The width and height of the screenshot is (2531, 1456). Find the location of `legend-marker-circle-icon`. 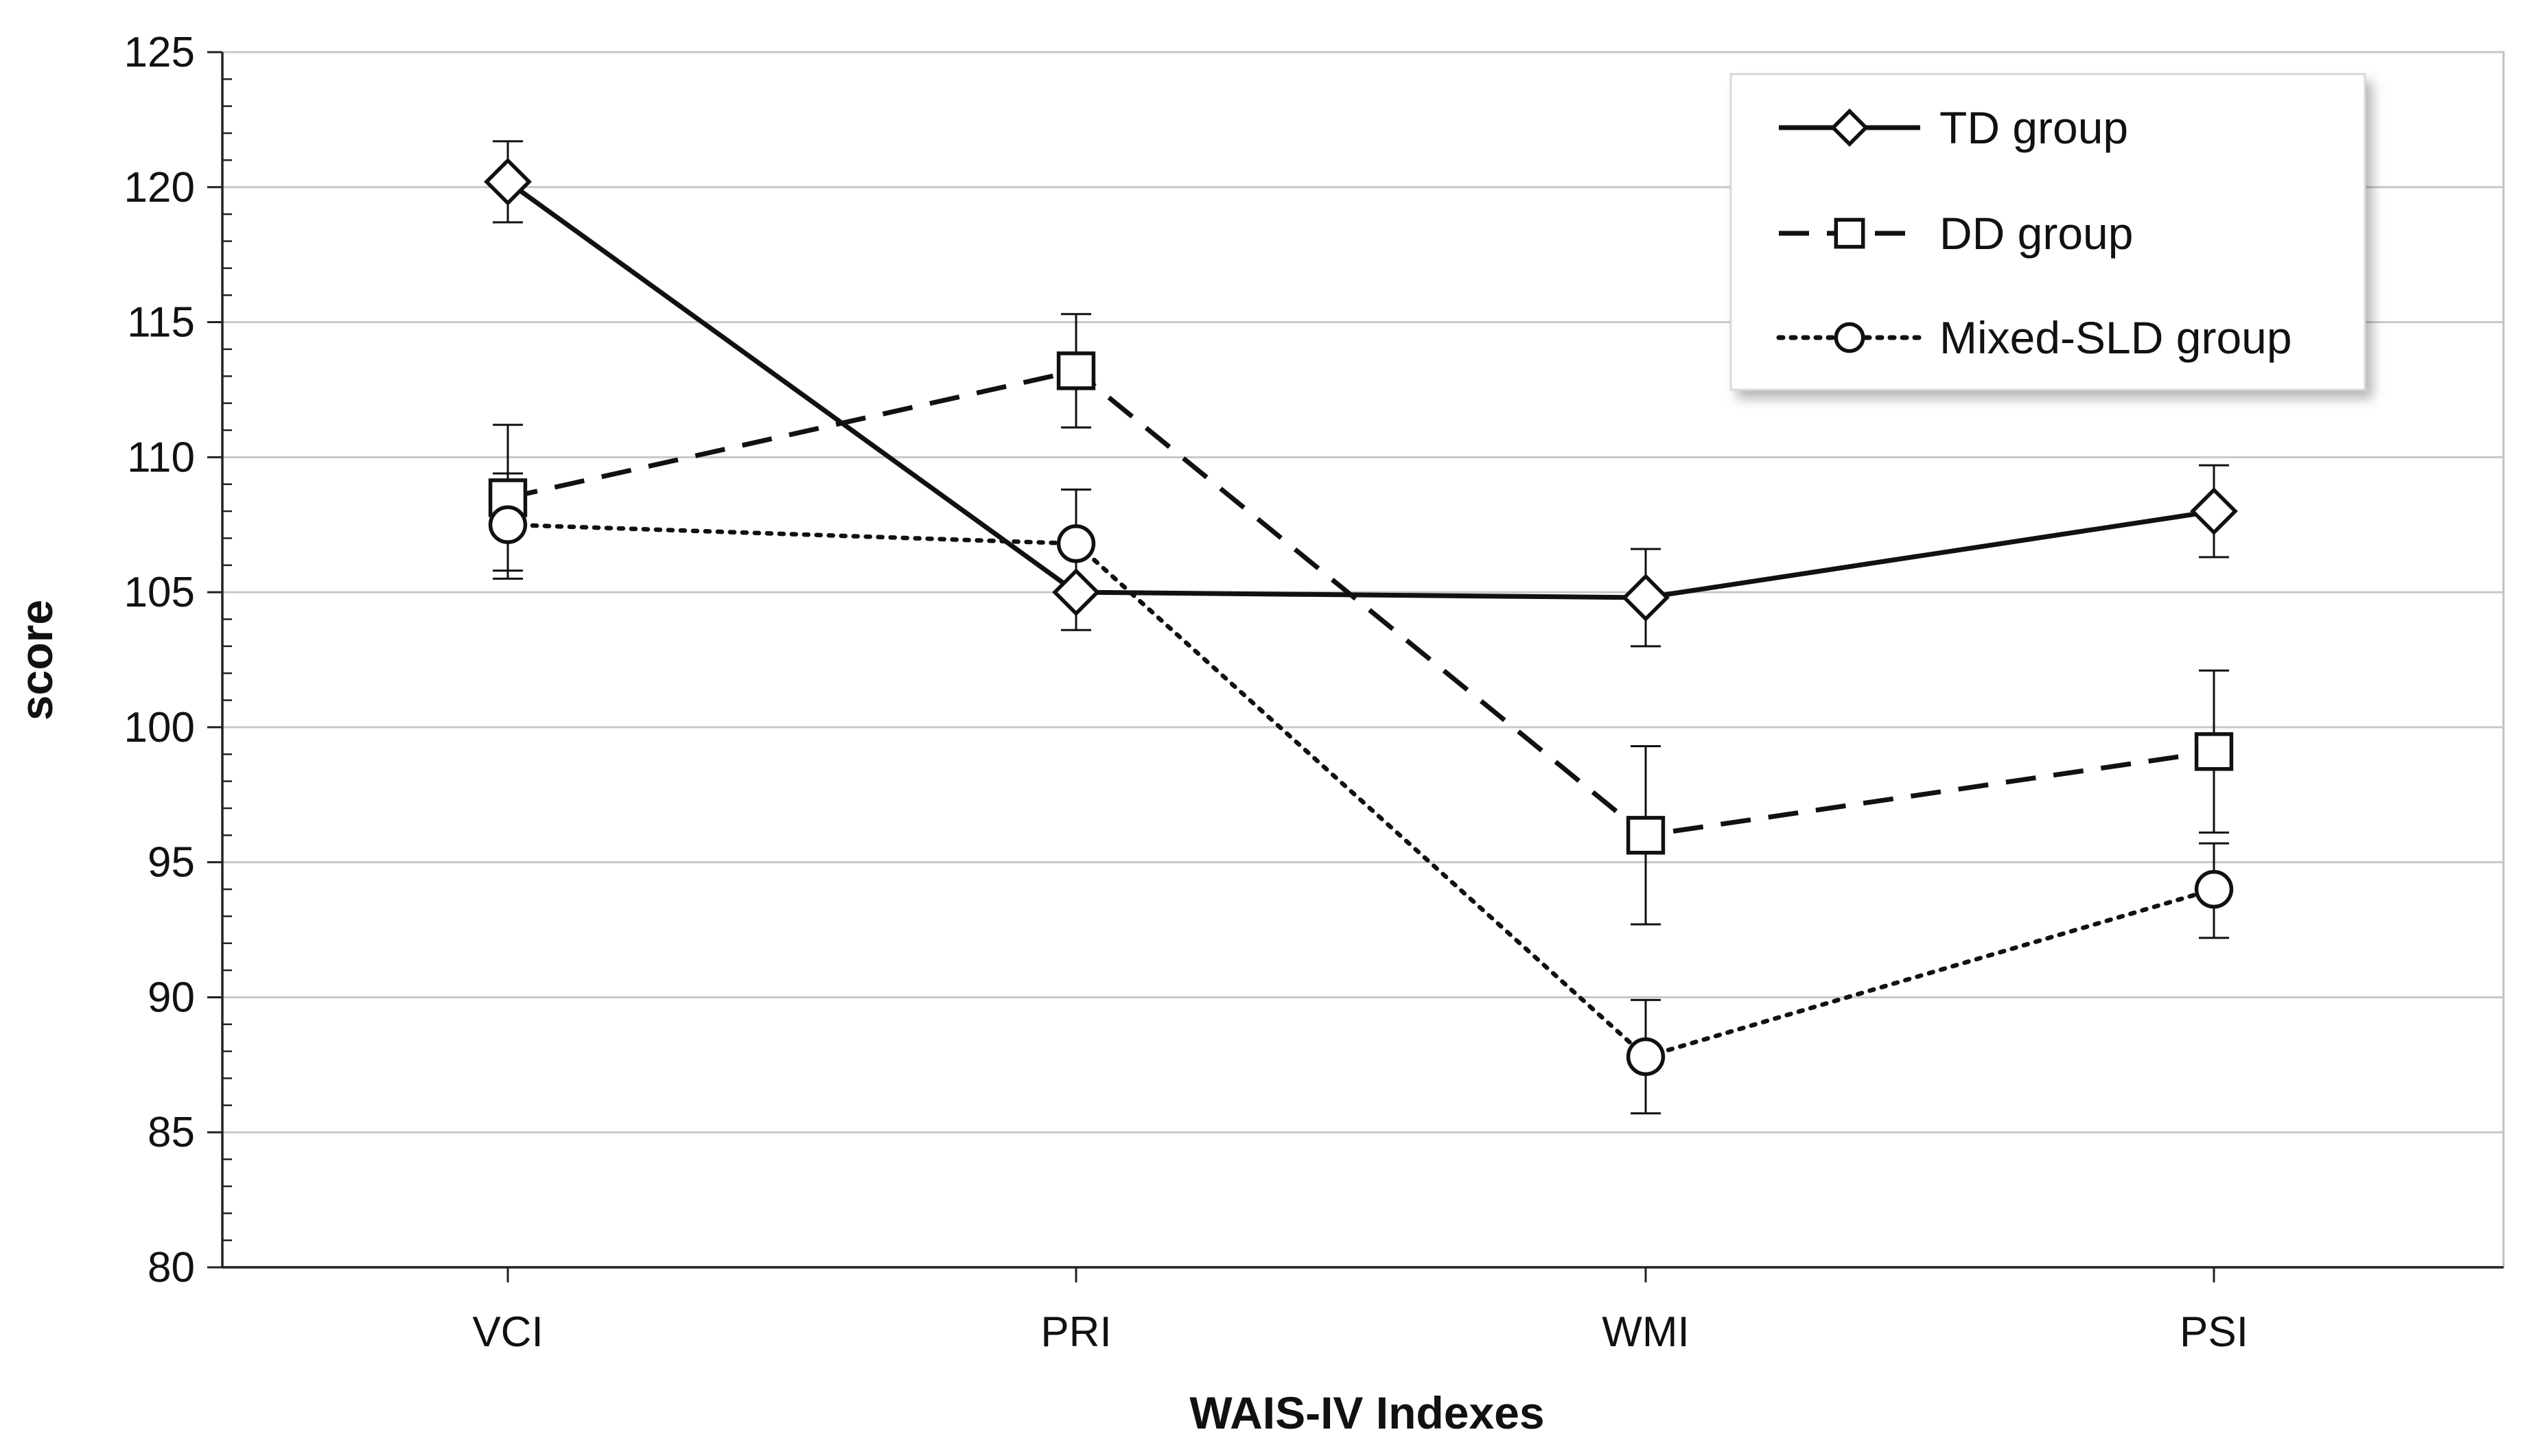

legend-marker-circle-icon is located at coordinates (1849, 337).